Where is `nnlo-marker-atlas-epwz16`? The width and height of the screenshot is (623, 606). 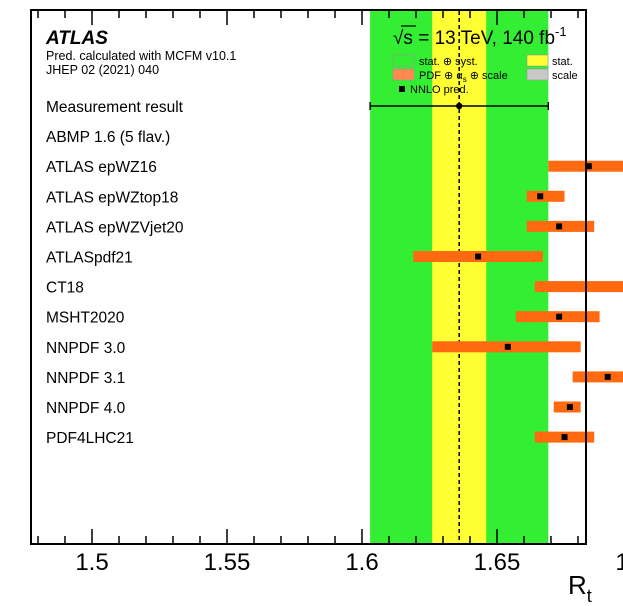 nnlo-marker-atlas-epwz16 is located at coordinates (588, 166).